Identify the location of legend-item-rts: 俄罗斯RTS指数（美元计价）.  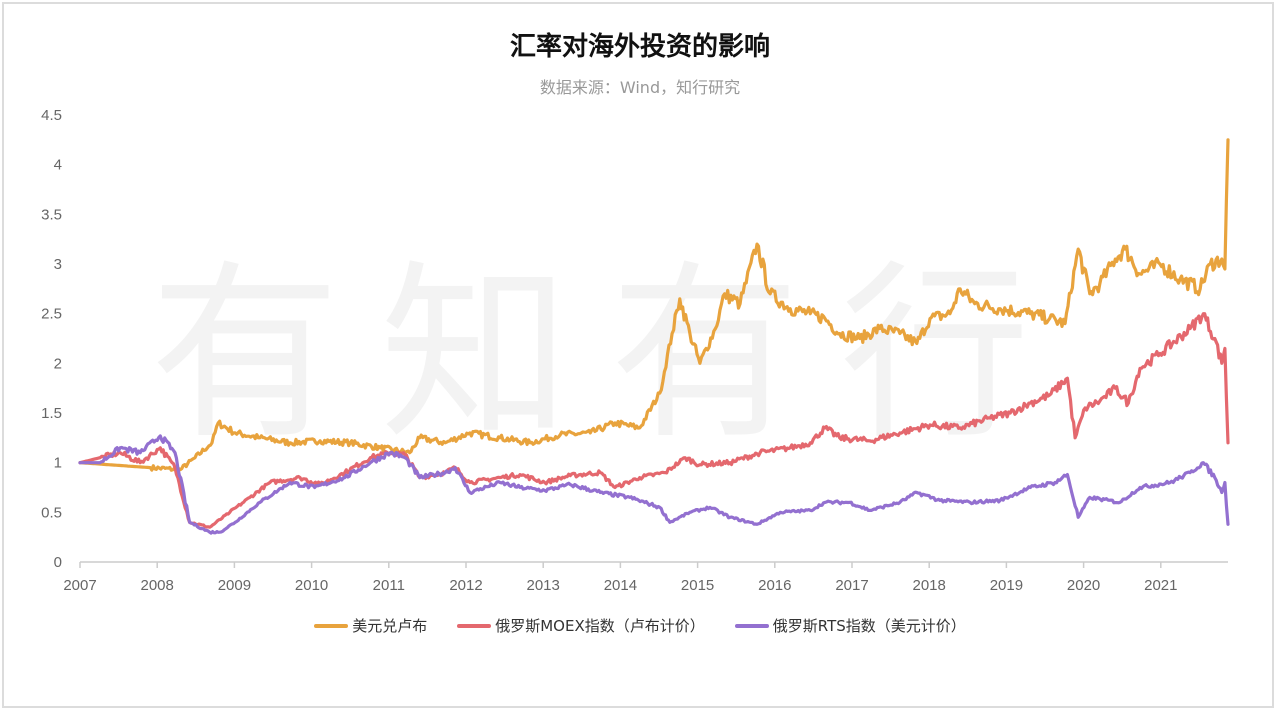
(850, 625).